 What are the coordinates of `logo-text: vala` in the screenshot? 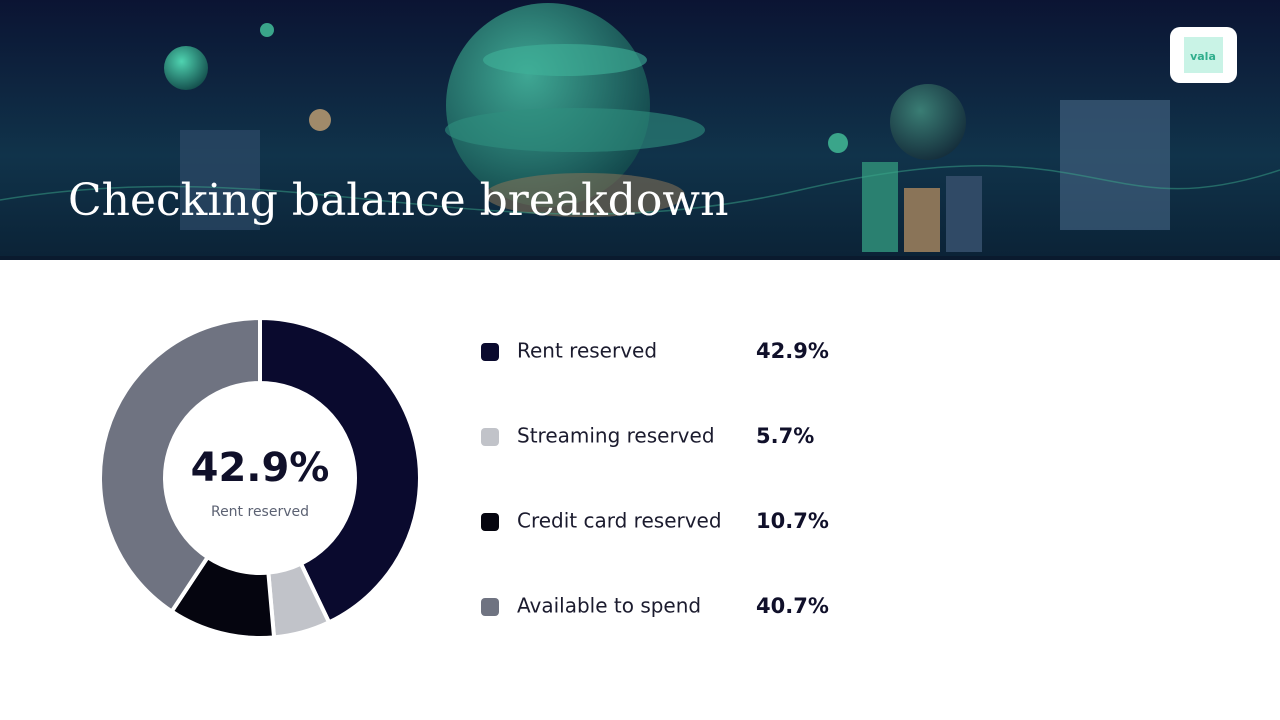 It's located at (1203, 56).